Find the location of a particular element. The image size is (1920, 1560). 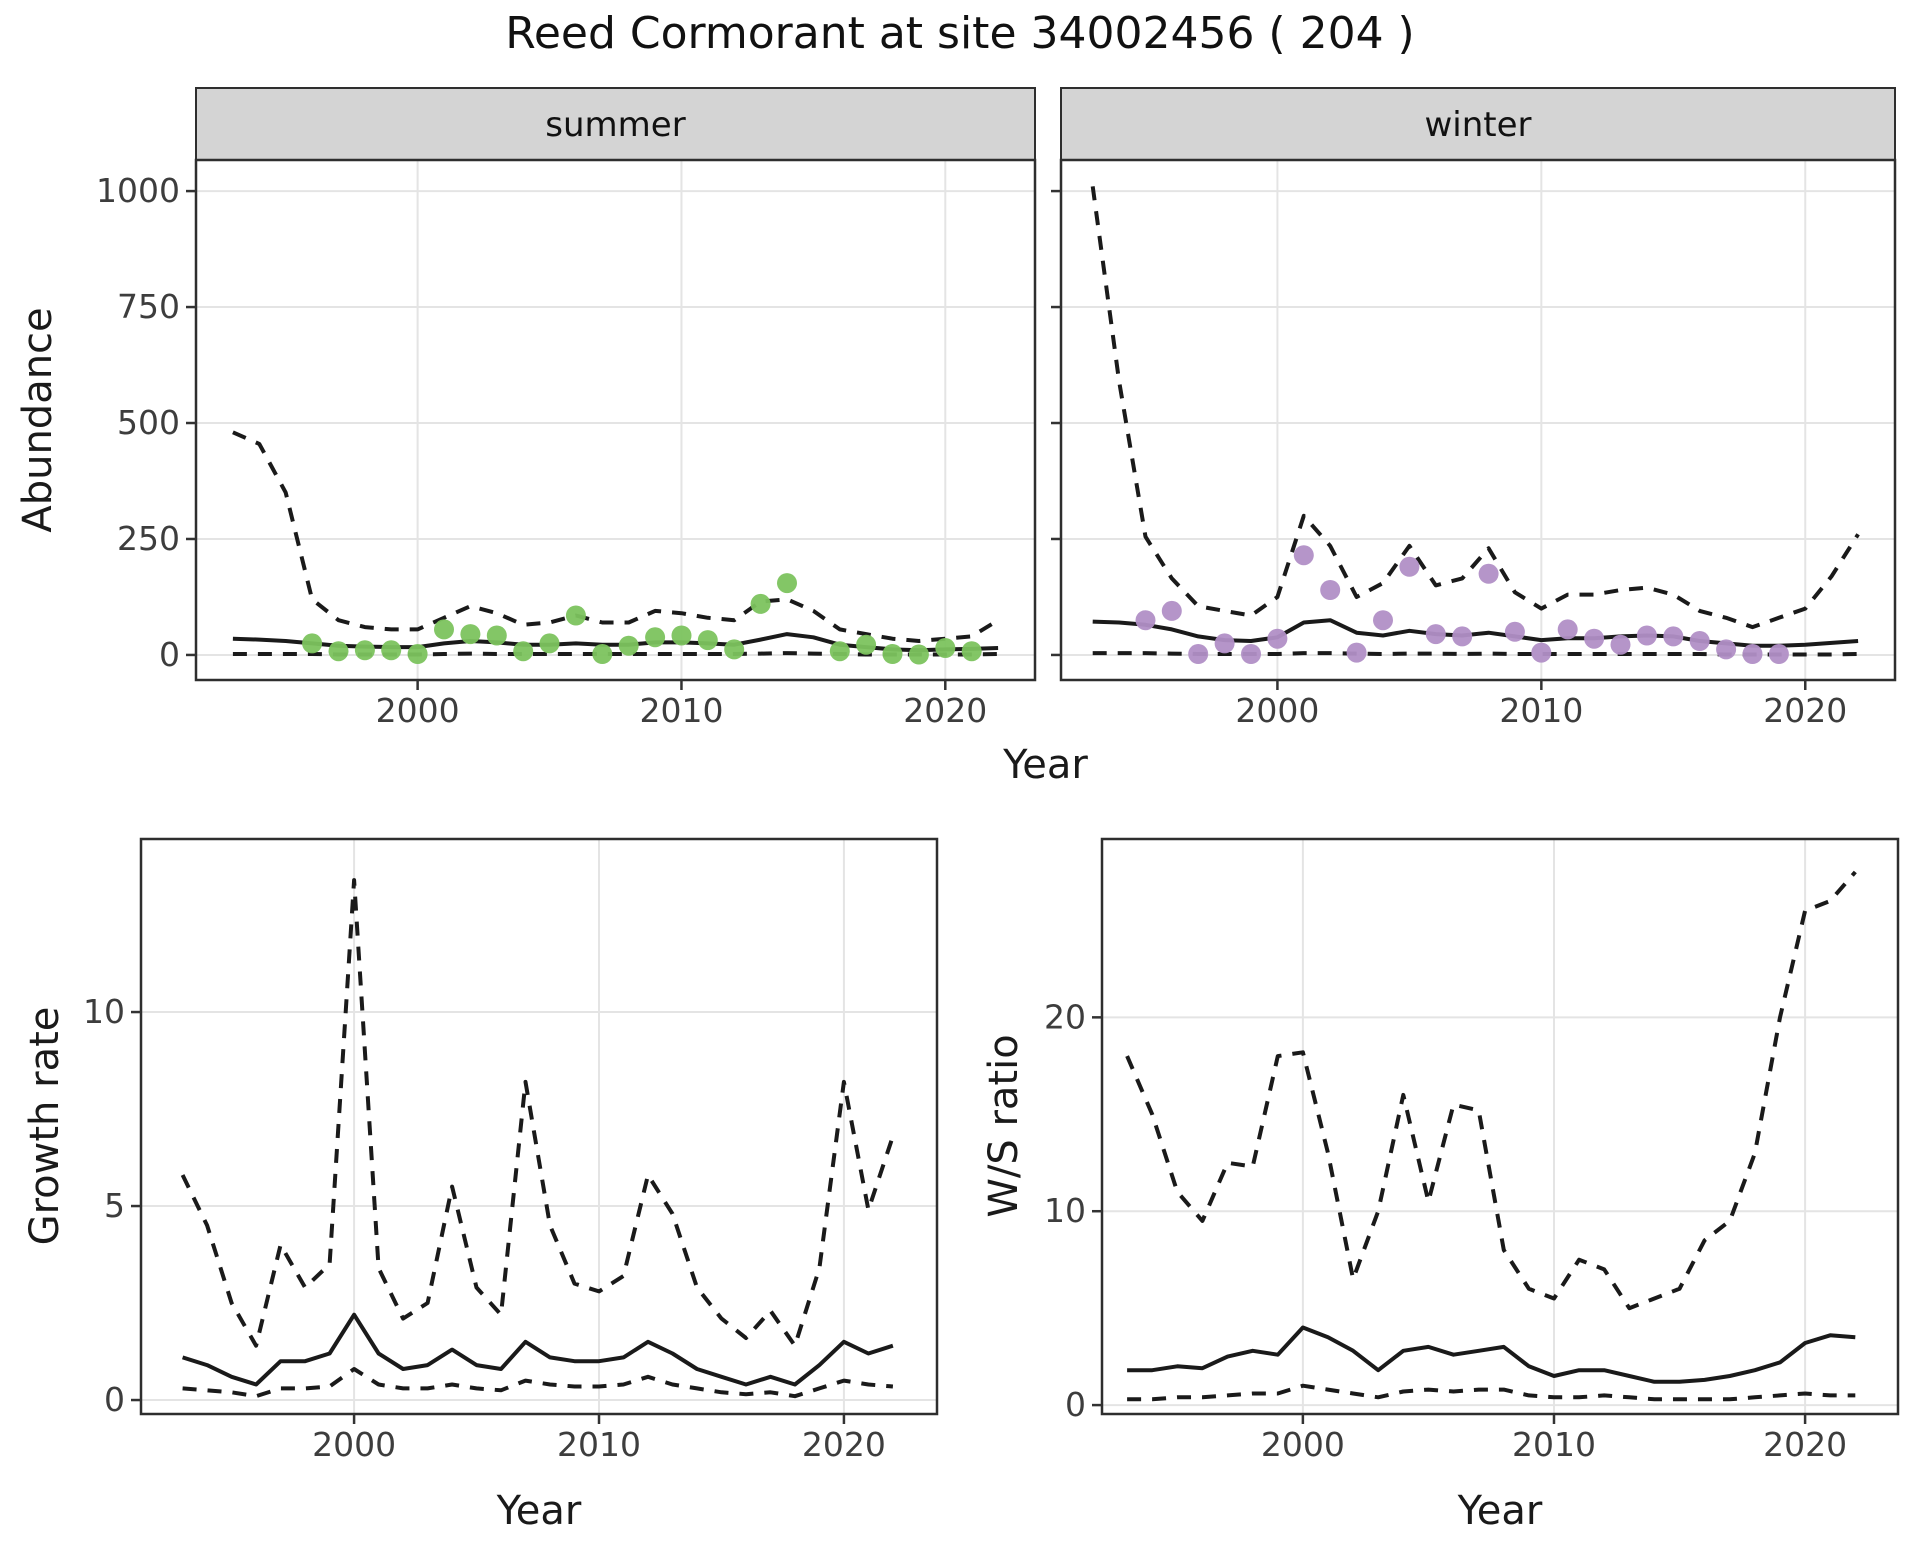

y-tick-label: 750 is located at coordinates (148, 306).